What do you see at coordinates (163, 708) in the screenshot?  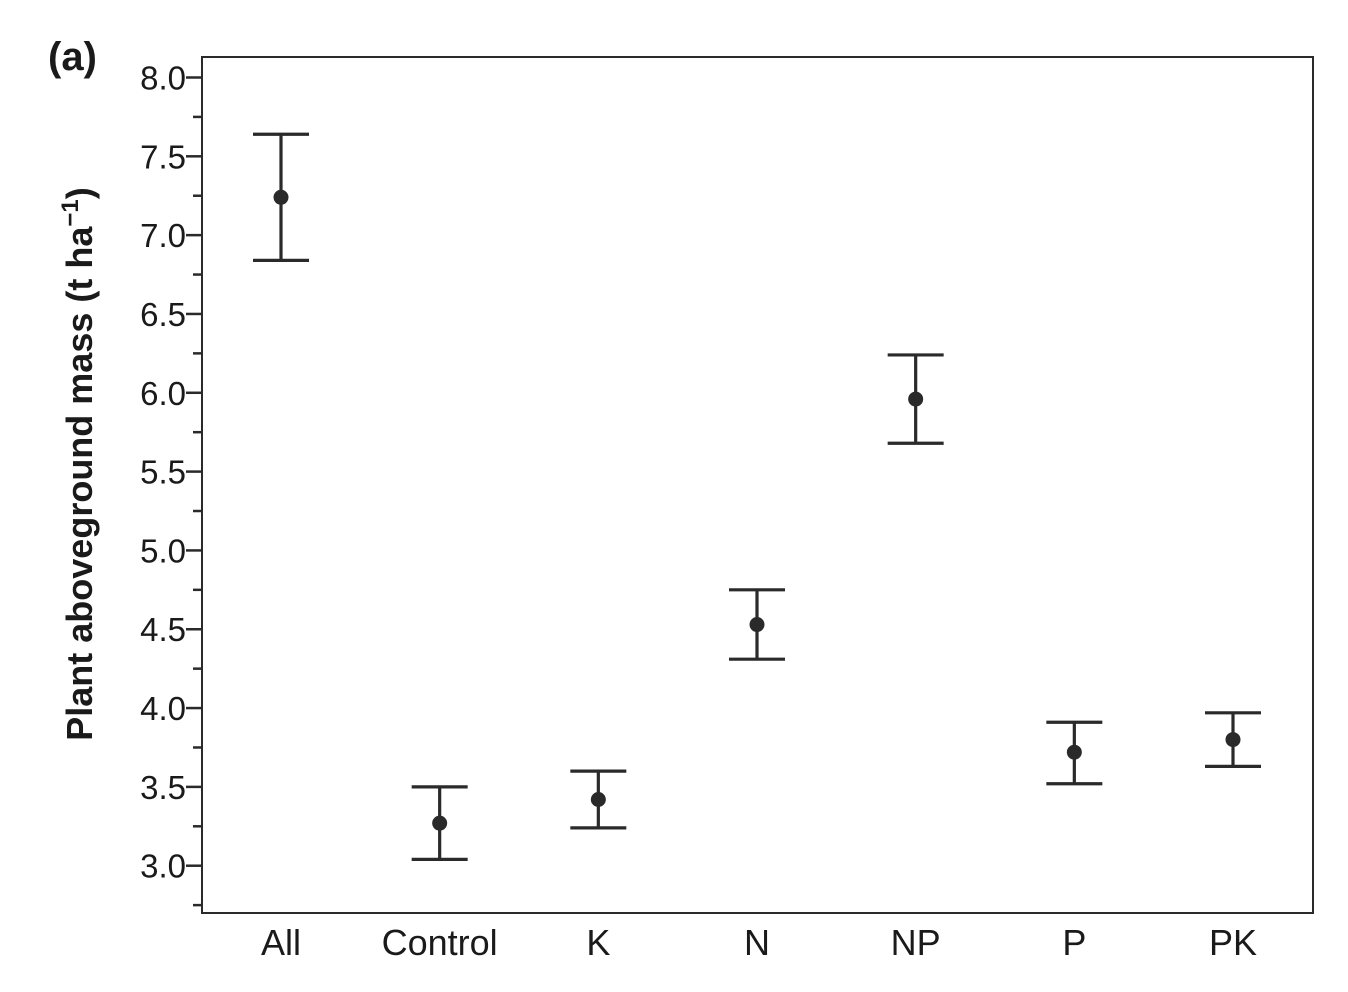 I see `y-tick-label: 4.0` at bounding box center [163, 708].